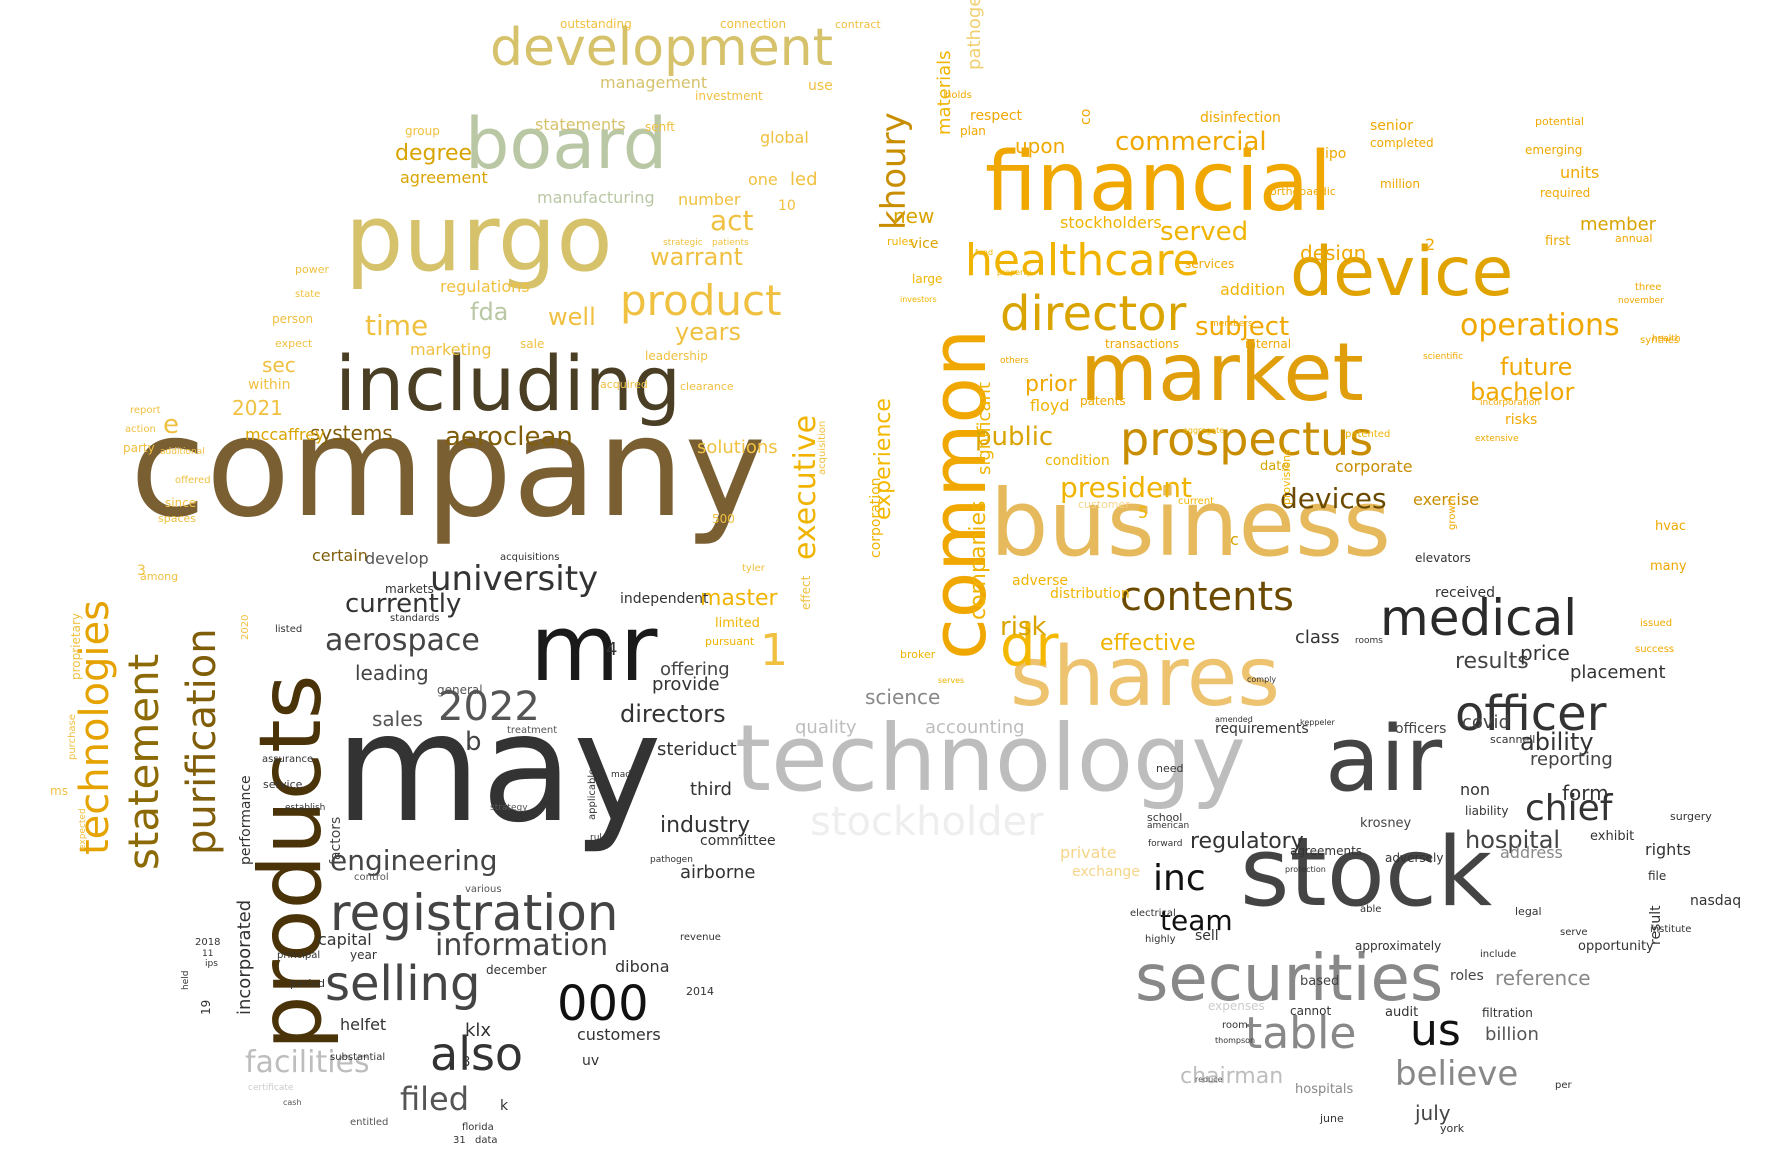 The image size is (1772, 1172). What do you see at coordinates (1142, 344) in the screenshot?
I see `cloud-word-transactions: transactions` at bounding box center [1142, 344].